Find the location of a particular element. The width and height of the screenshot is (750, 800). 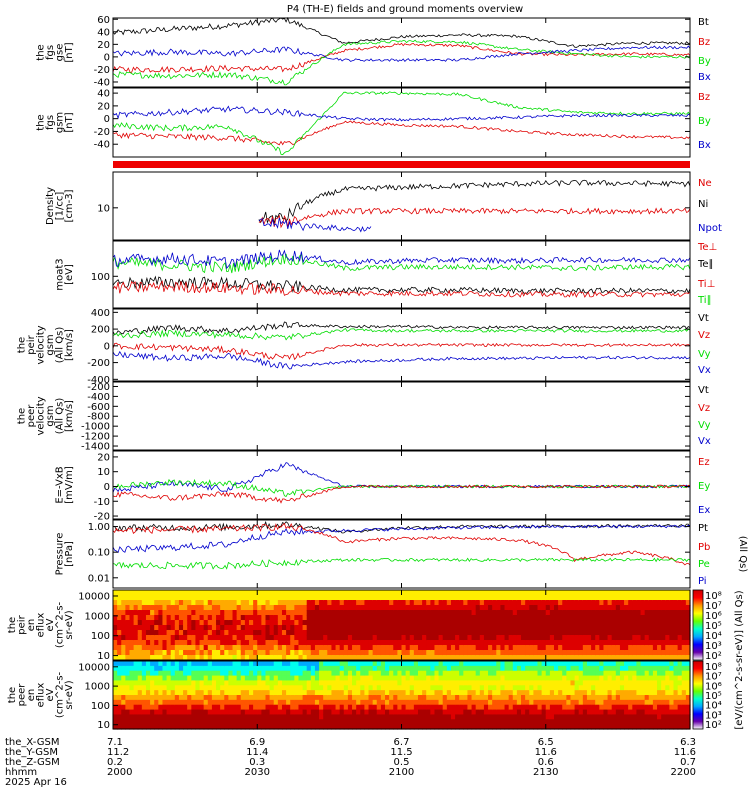

y-tick-label: 1000 is located at coordinates (97, 687).